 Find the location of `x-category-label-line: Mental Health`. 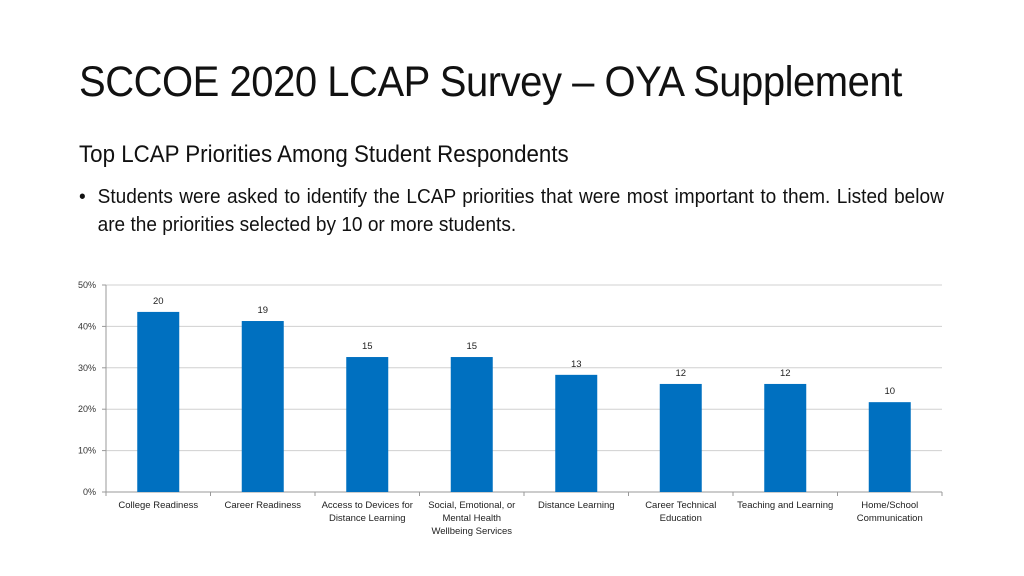

x-category-label-line: Mental Health is located at coordinates (472, 518).